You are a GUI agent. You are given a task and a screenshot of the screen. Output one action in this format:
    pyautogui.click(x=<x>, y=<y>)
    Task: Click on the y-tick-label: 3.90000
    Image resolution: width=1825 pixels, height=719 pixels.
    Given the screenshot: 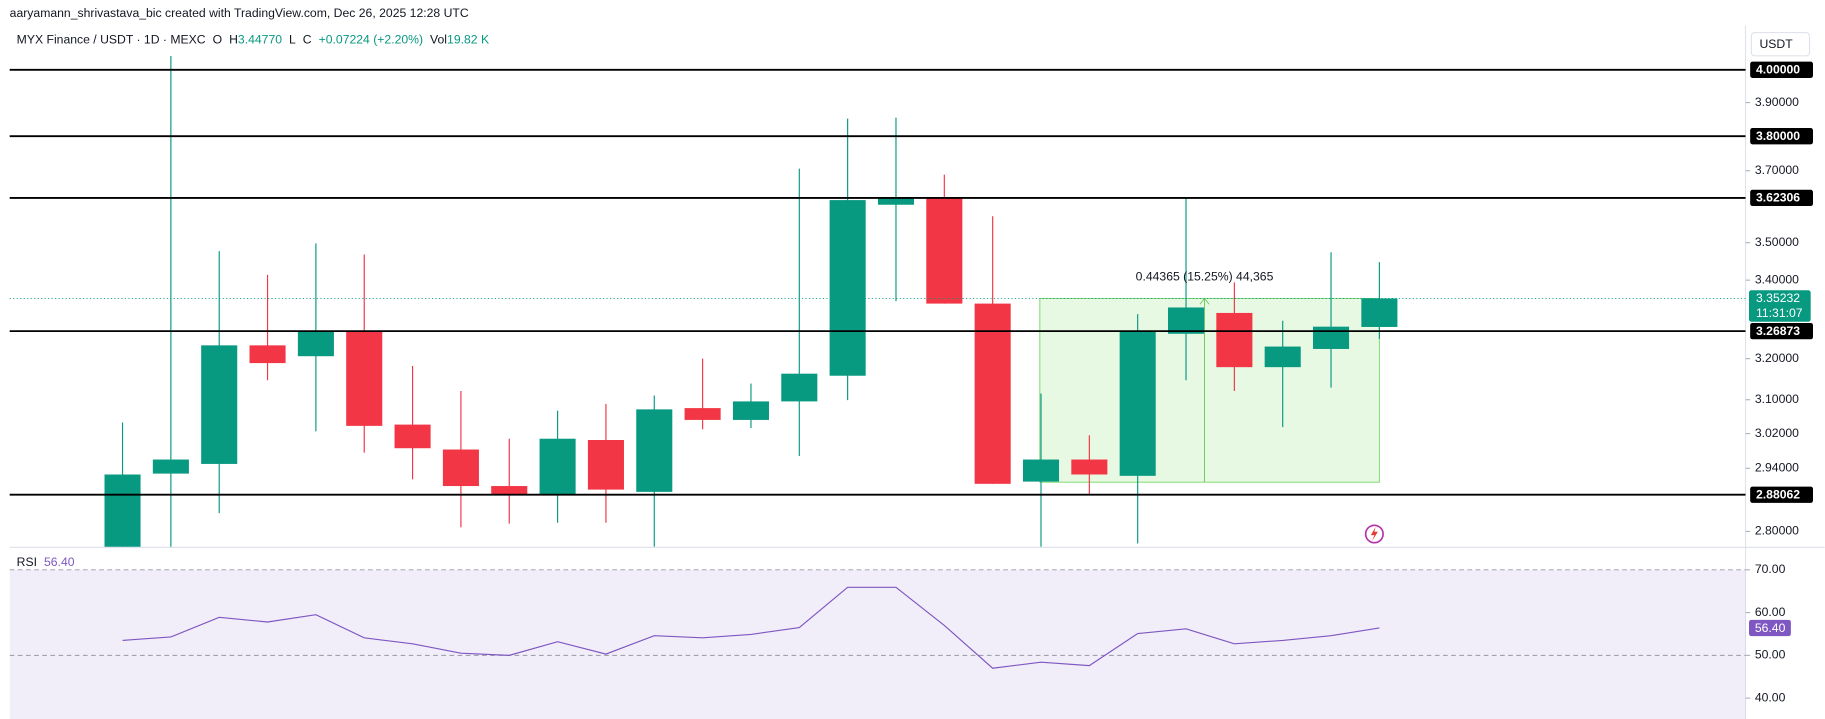 What is the action you would take?
    pyautogui.click(x=1777, y=102)
    